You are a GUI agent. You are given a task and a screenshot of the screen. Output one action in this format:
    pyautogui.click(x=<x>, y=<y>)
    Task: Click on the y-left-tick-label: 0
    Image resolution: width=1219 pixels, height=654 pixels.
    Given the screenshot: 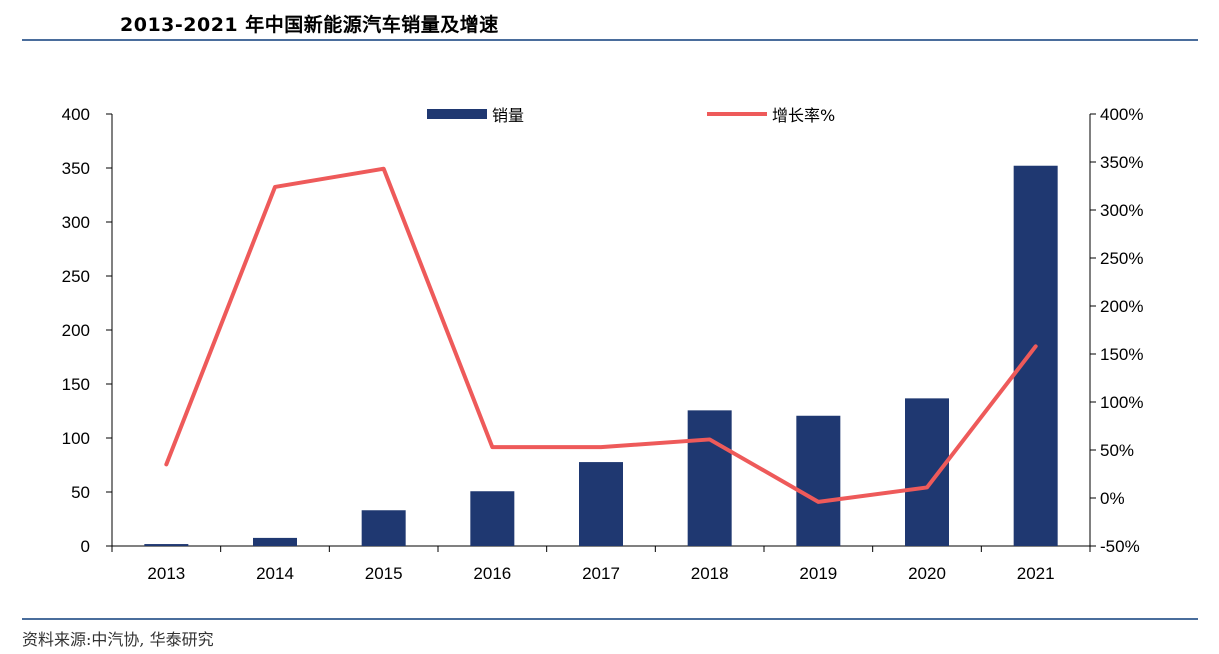 What is the action you would take?
    pyautogui.click(x=85, y=546)
    